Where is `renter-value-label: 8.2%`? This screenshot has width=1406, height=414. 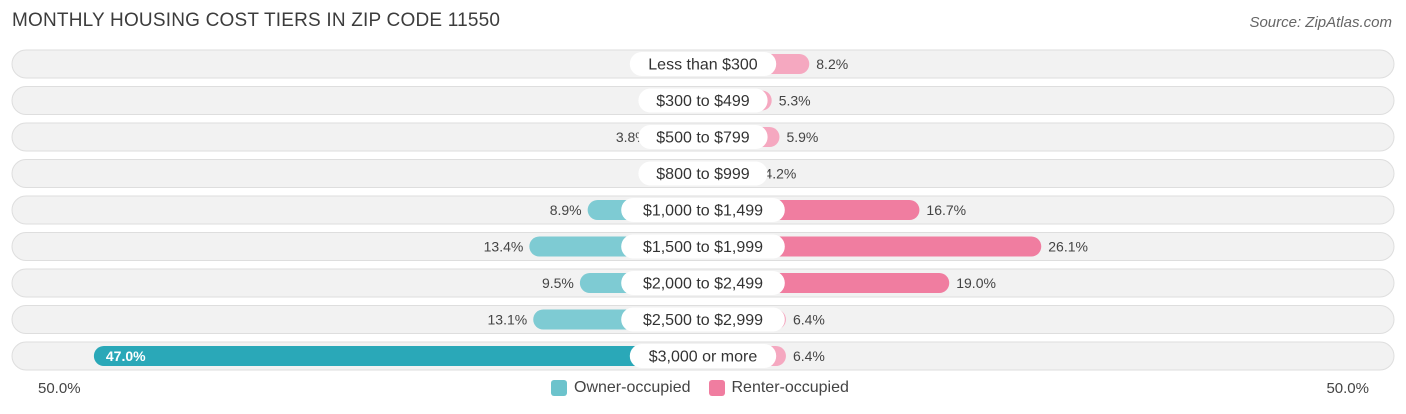
renter-value-label: 8.2% is located at coordinates (832, 64).